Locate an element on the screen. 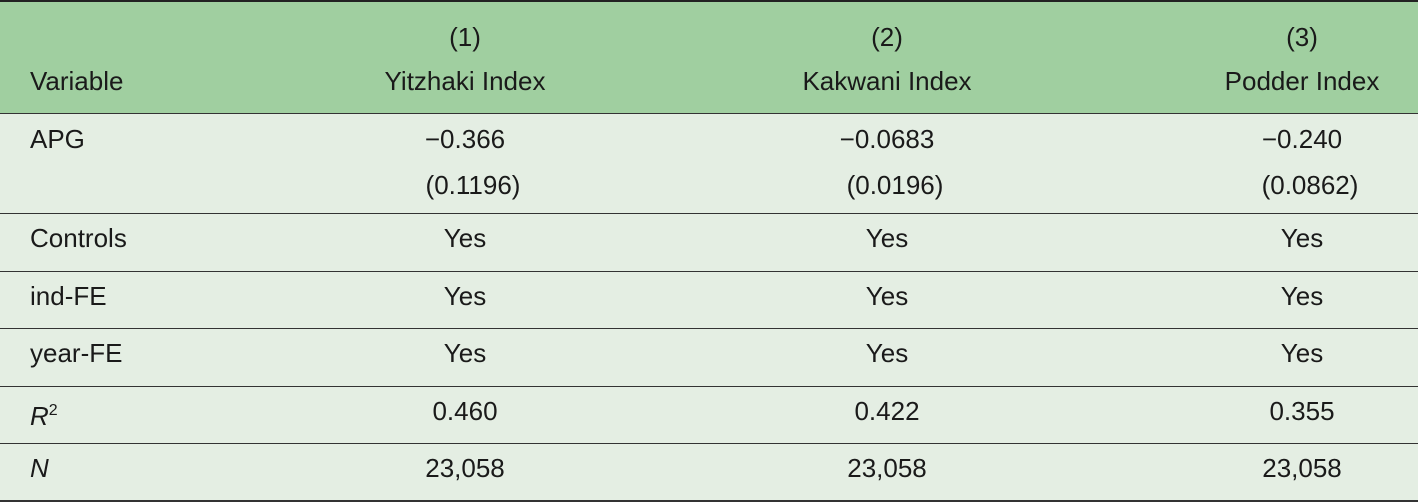  row-label: Controls is located at coordinates (78, 238).